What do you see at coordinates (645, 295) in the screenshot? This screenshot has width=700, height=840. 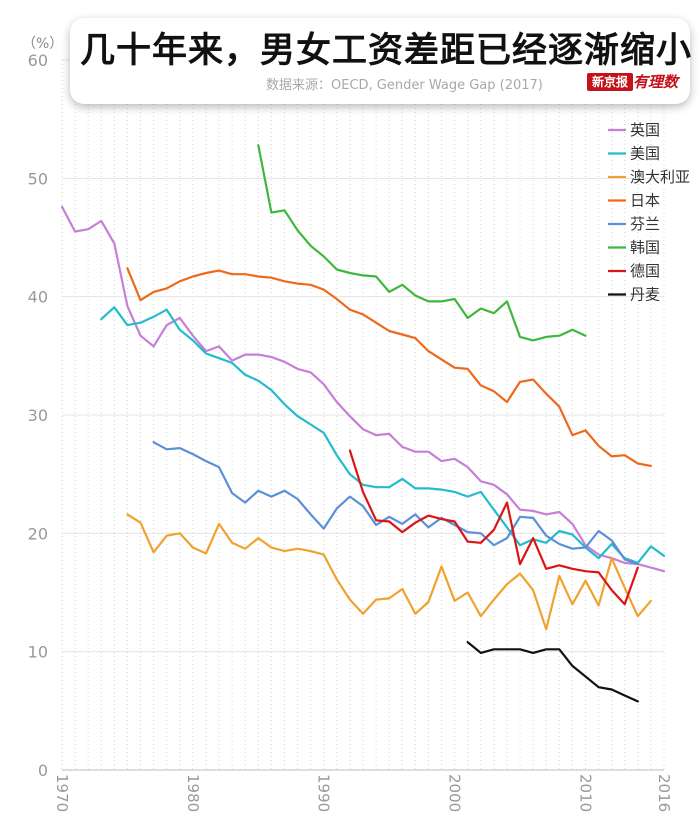 I see `legend-label: 丹麦` at bounding box center [645, 295].